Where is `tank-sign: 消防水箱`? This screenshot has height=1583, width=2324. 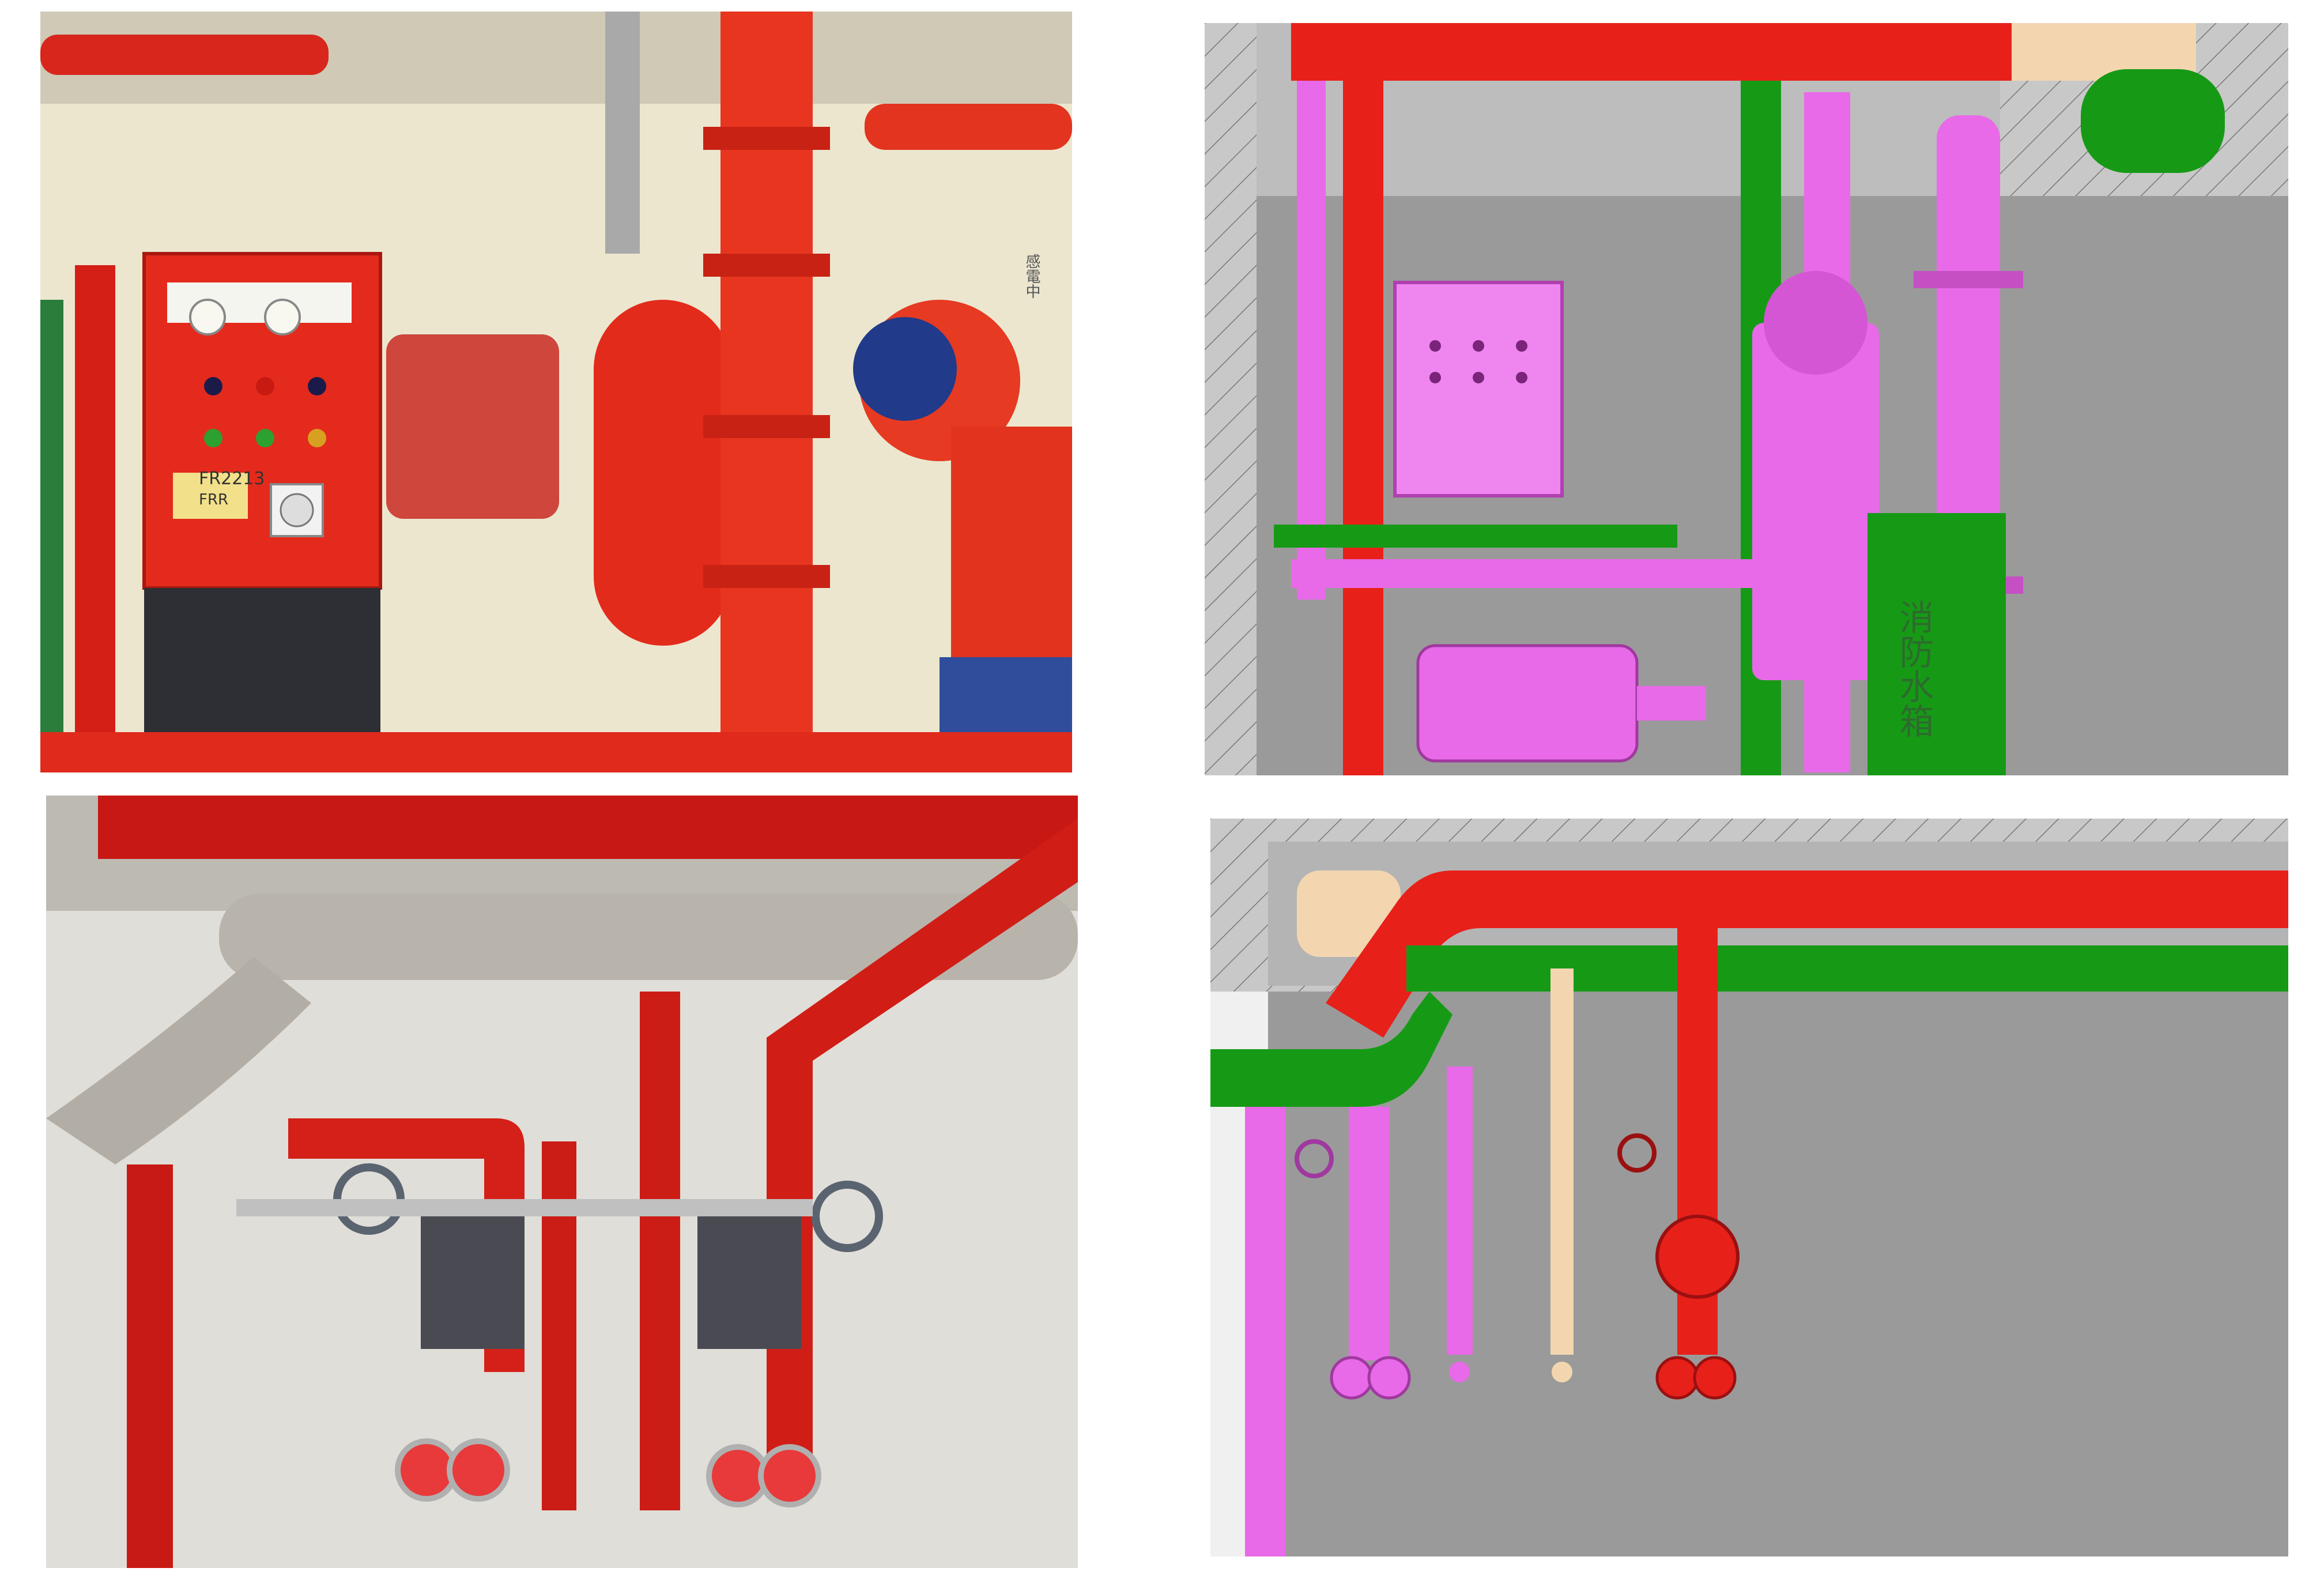
tank-sign: 消防水箱 is located at coordinates (1913, 669).